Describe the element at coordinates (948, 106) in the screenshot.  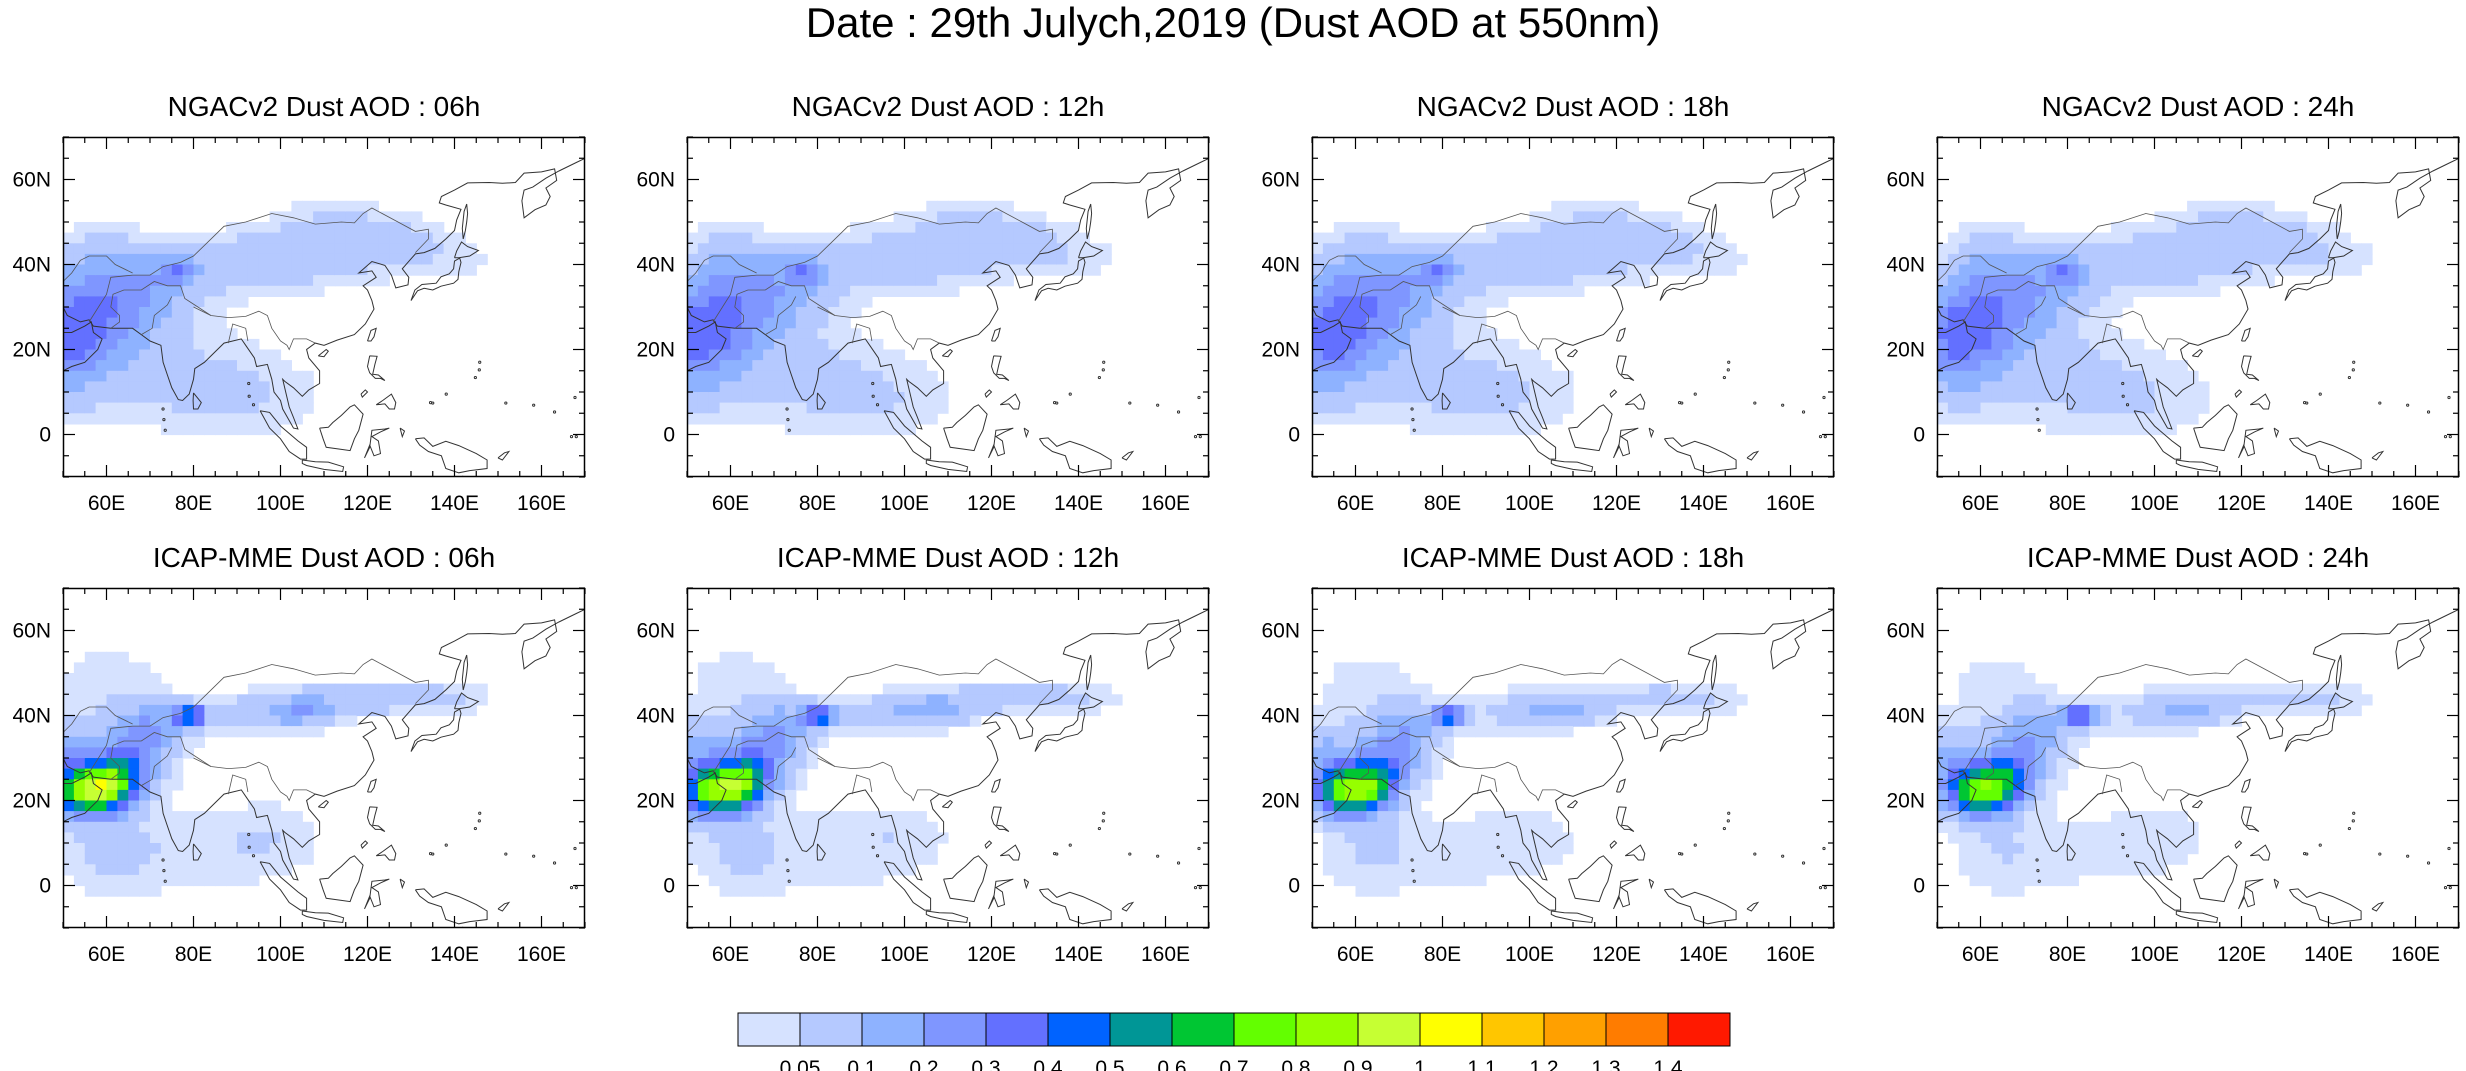
I see `panel-title: NGACv2 Dust AOD : 12h` at that location.